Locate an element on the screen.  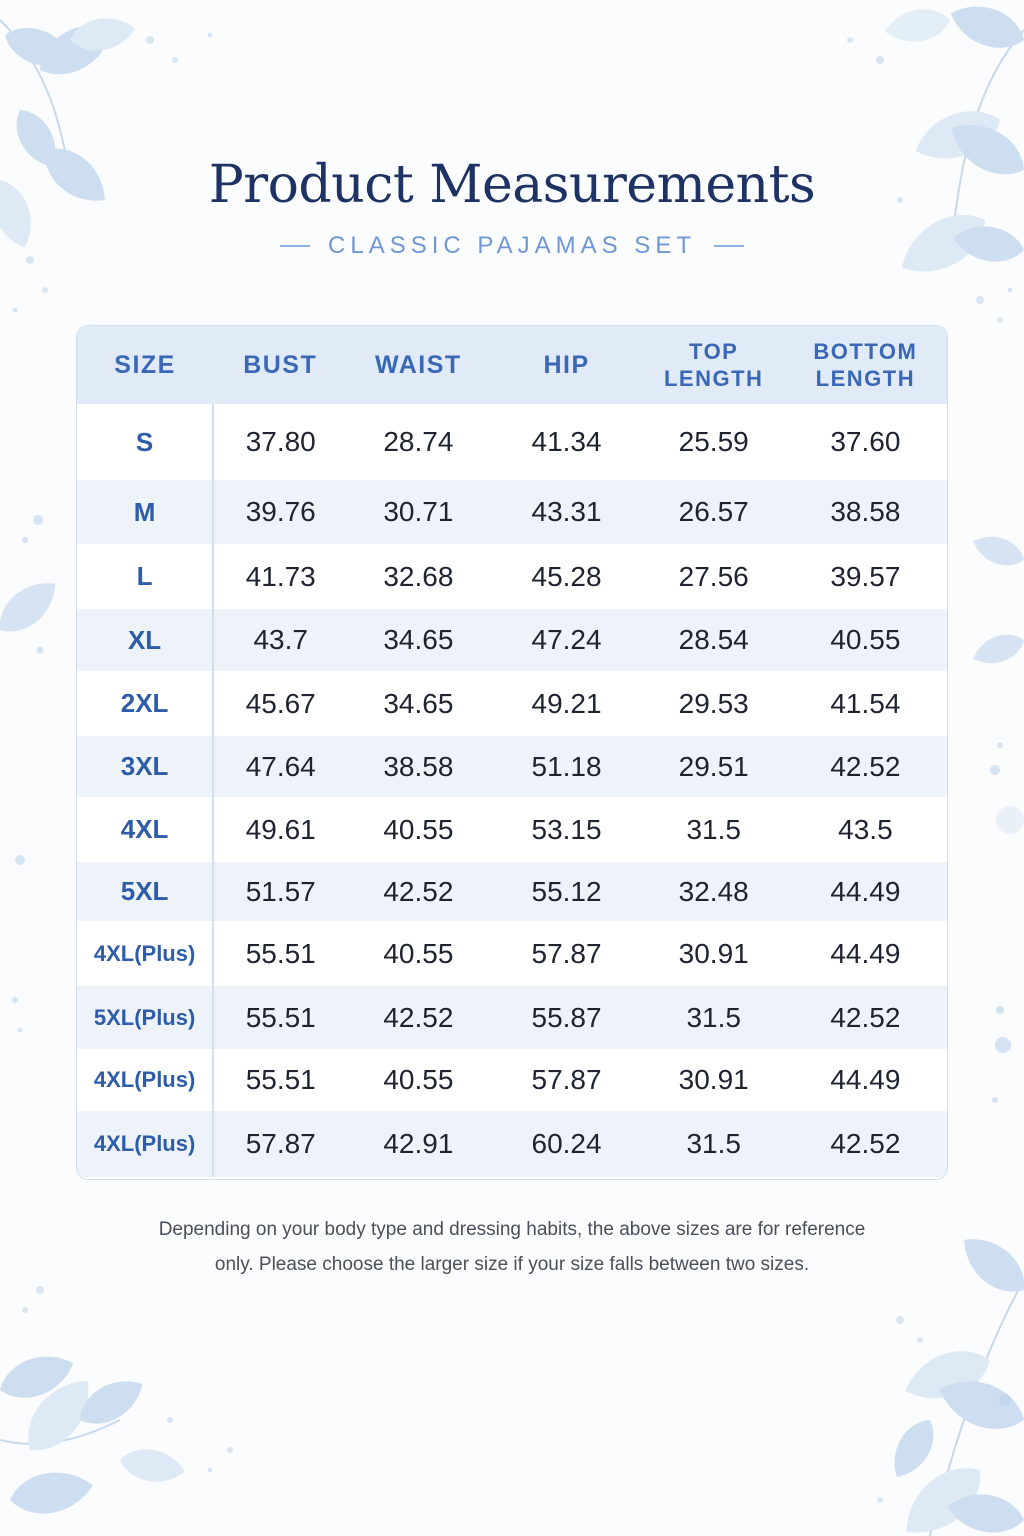
bottom-length-cell: 40.55 is located at coordinates (865, 640).